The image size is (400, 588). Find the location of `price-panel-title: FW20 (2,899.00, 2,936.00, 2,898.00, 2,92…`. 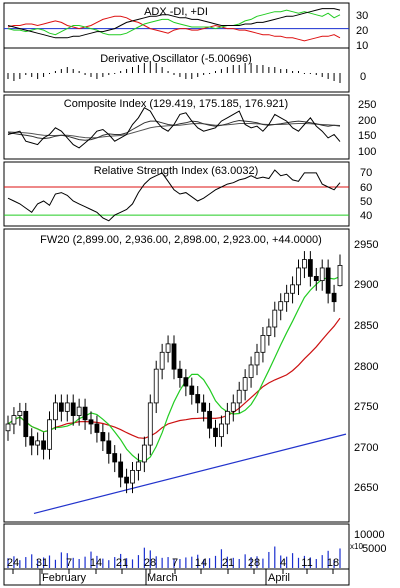

price-panel-title: FW20 (2,899.00, 2,936.00, 2,898.00, 2,92… is located at coordinates (181, 240).